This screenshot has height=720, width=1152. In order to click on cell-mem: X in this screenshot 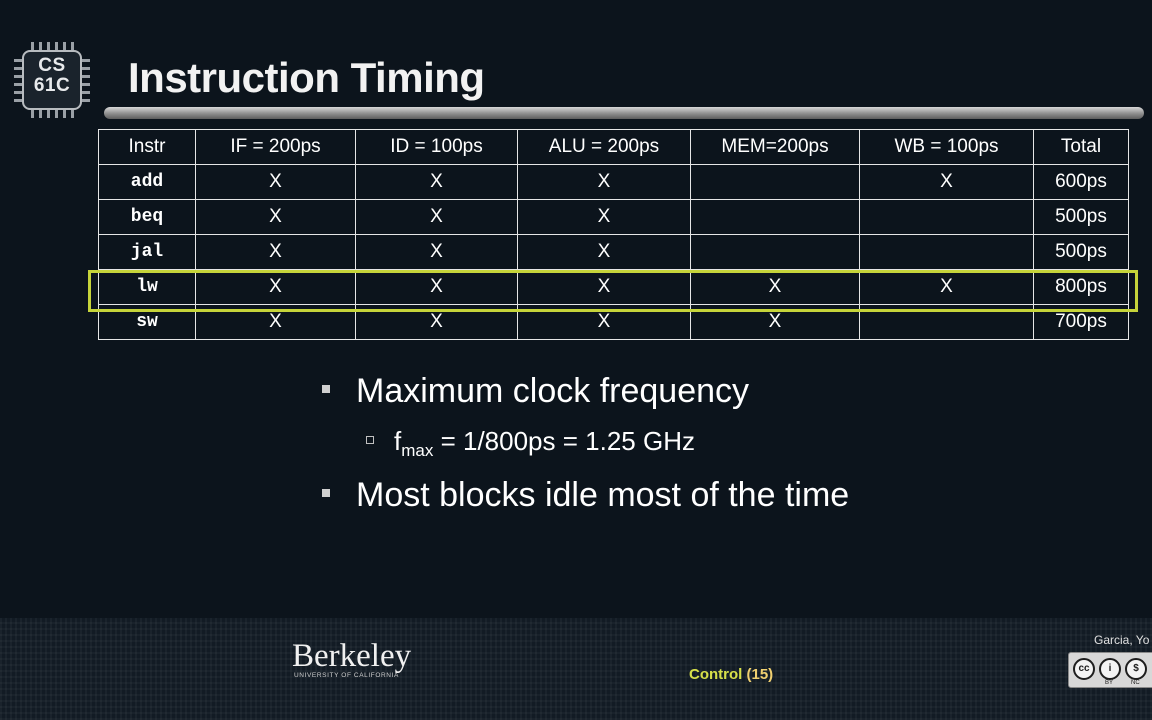, I will do `click(775, 287)`.